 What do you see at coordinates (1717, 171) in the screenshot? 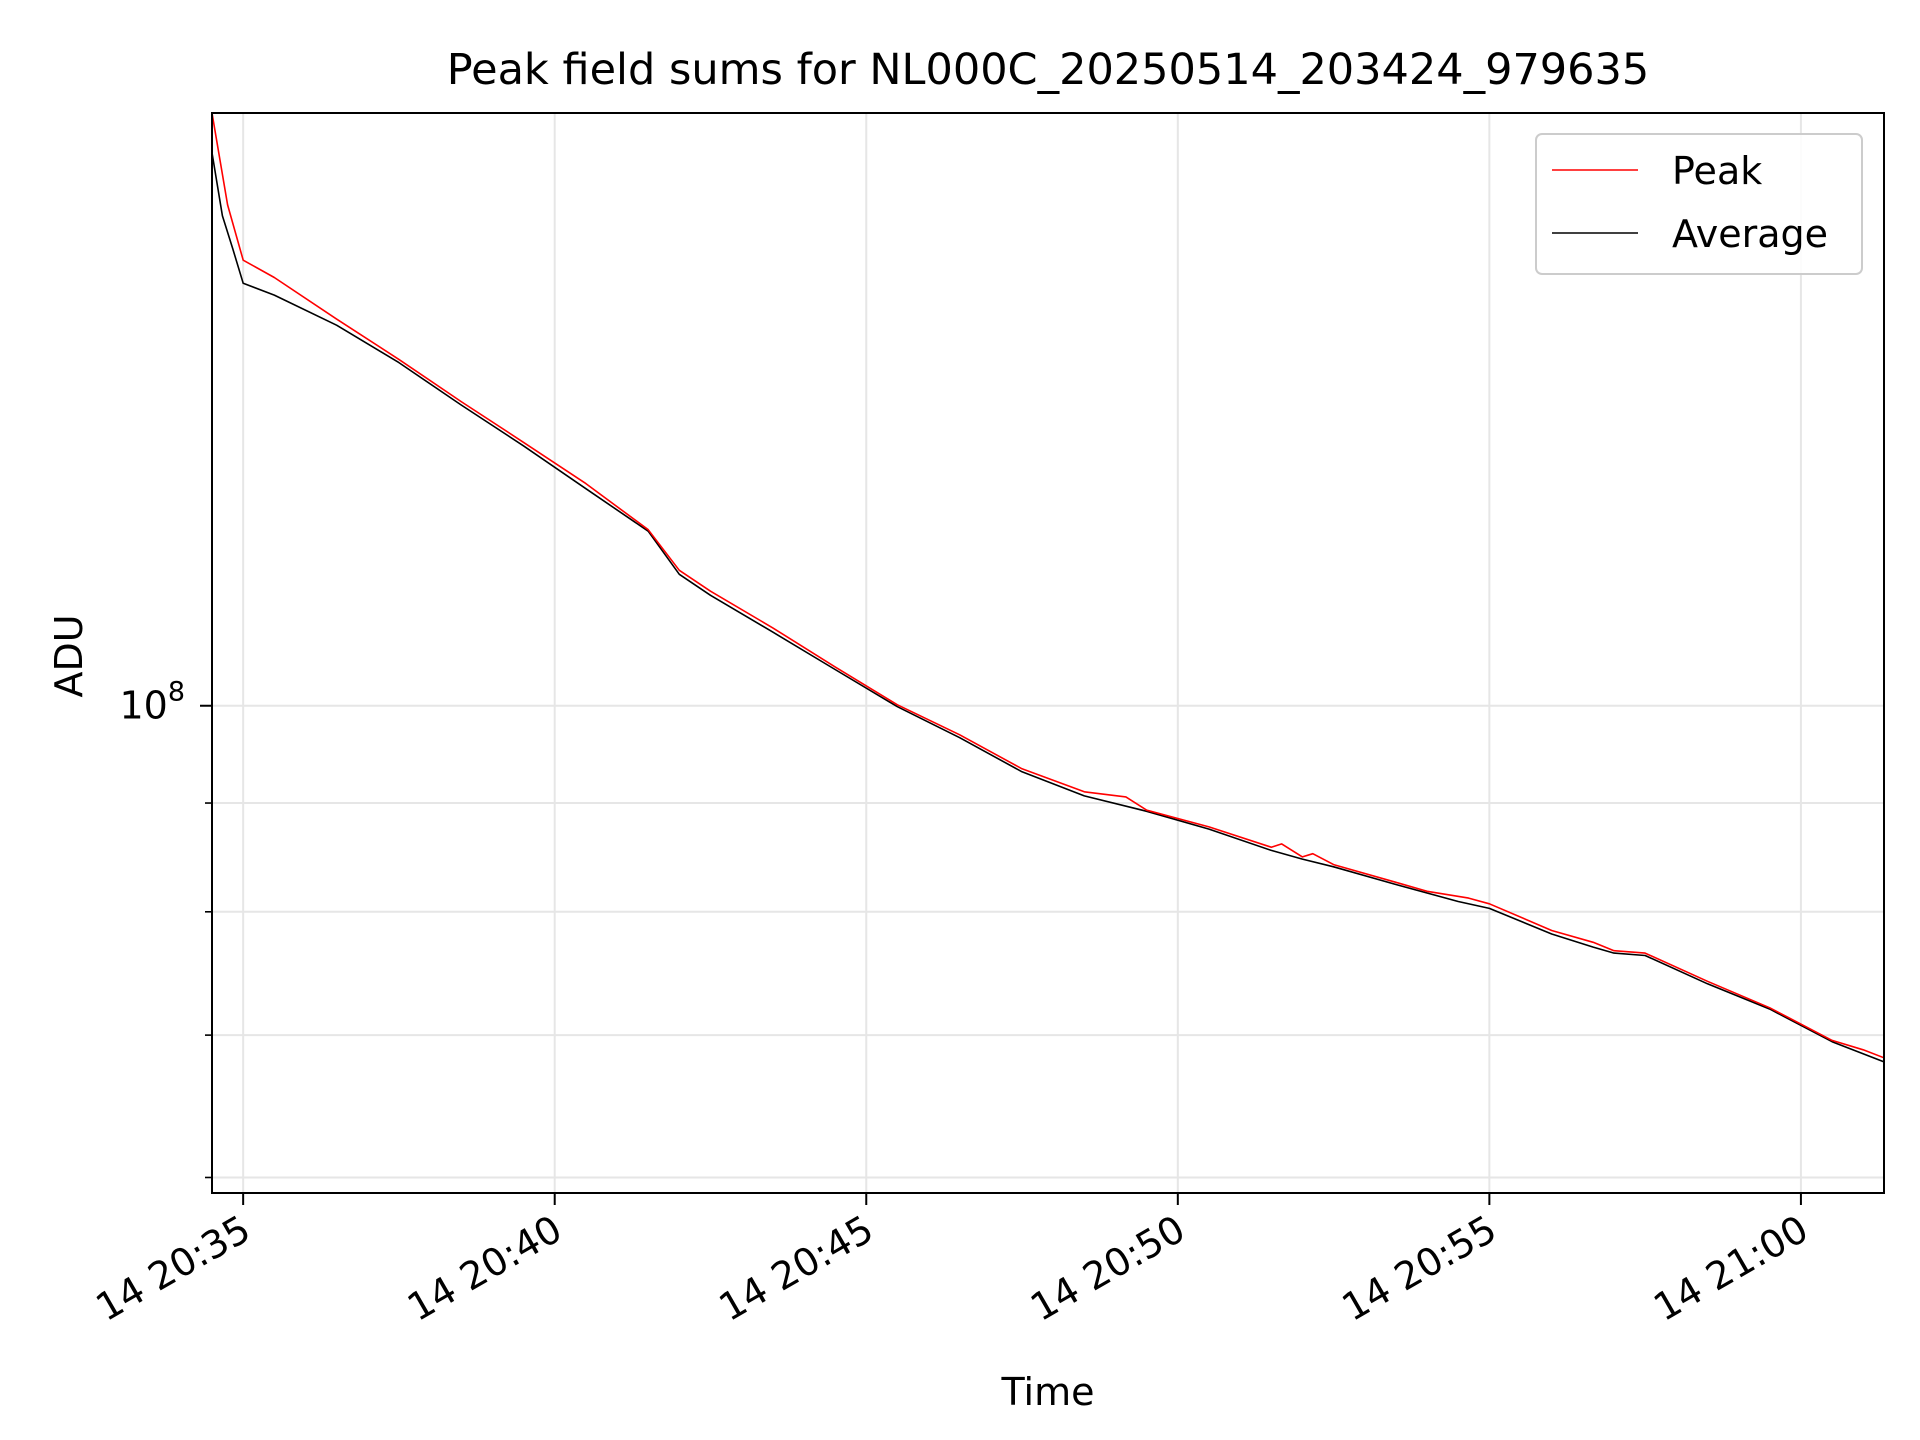
I see `legend-label-peak: Peak` at bounding box center [1717, 171].